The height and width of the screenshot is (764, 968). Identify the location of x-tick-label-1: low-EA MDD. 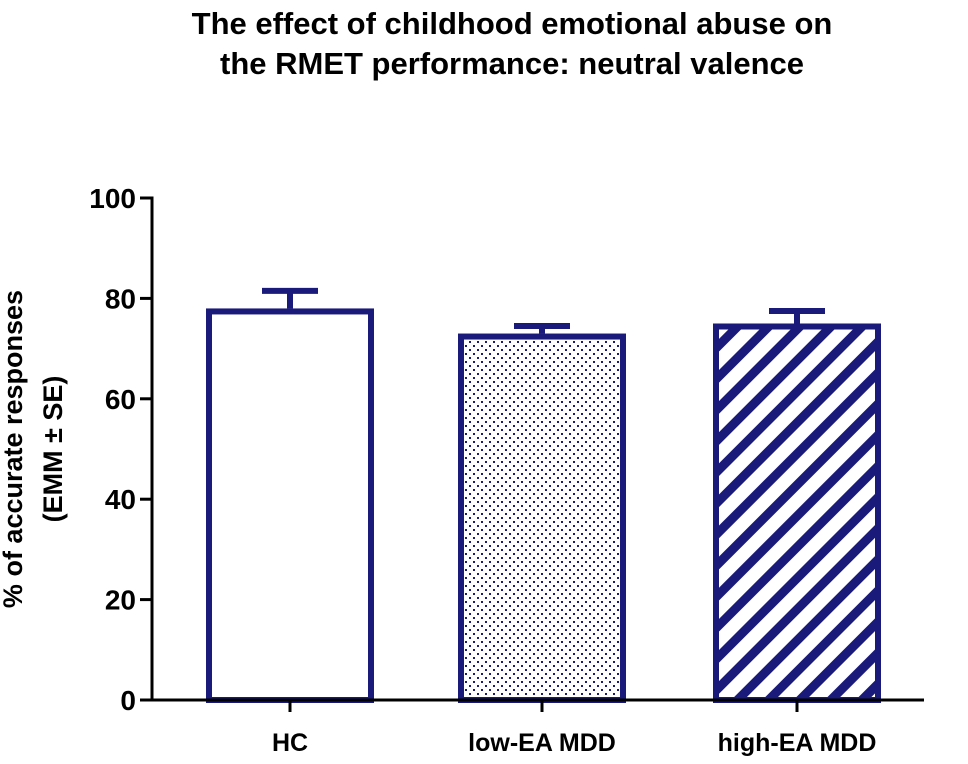
(542, 743).